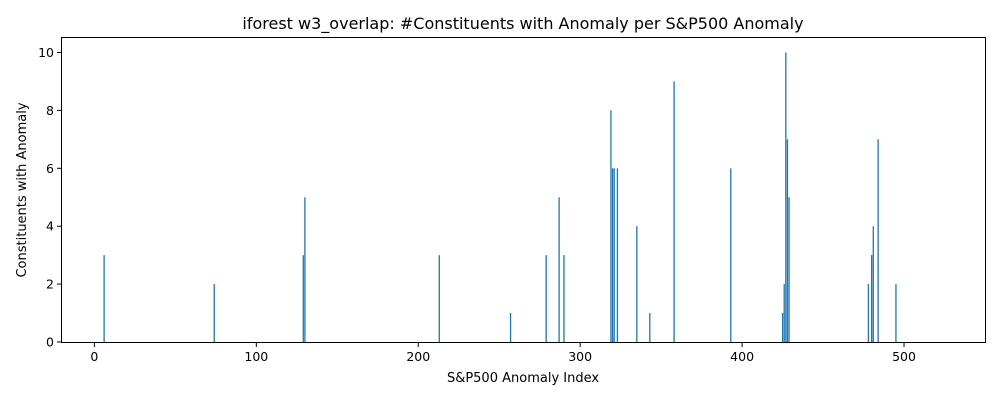  What do you see at coordinates (580, 356) in the screenshot?
I see `x-tick-label: 300` at bounding box center [580, 356].